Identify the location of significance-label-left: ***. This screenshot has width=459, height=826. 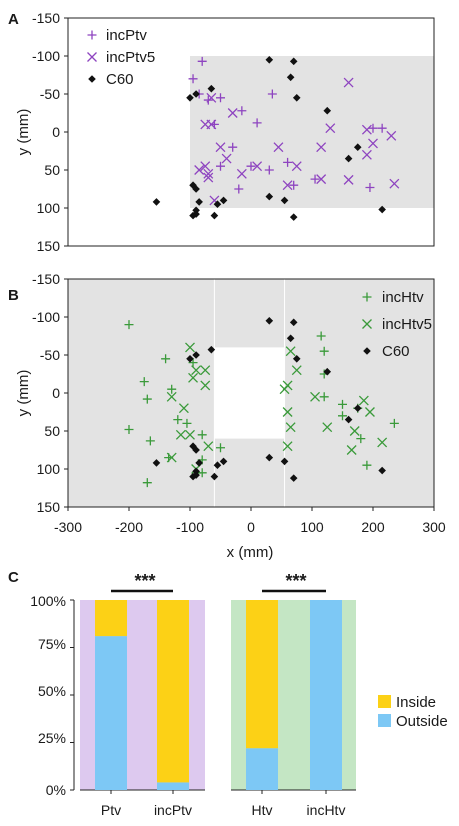
(144, 581).